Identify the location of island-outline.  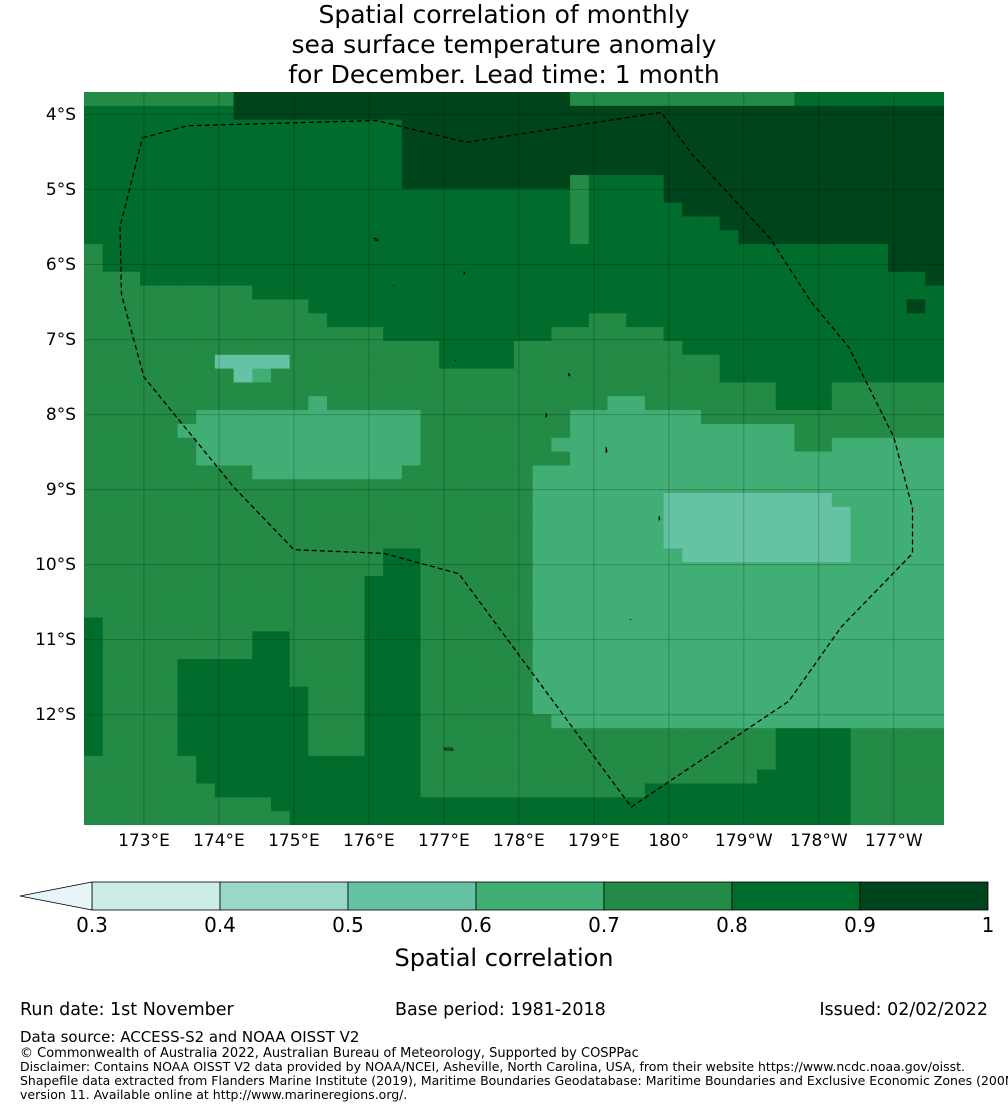
(393, 285).